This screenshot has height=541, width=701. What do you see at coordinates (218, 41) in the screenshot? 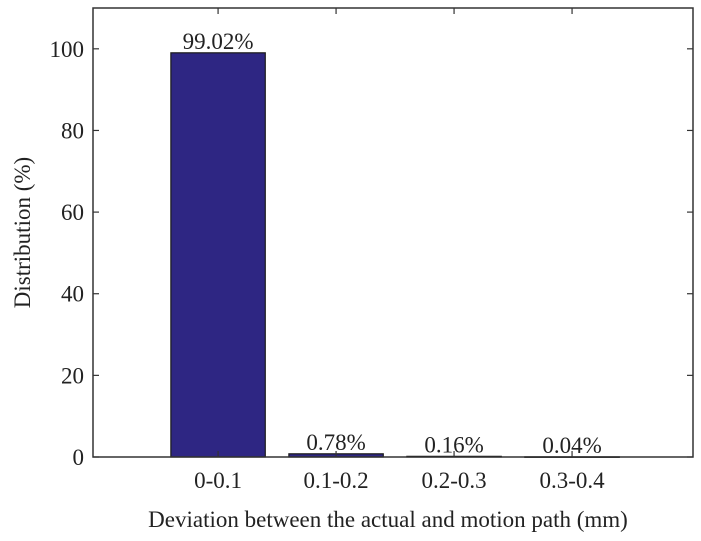
I see `data-label-0-0.1: 99.02%` at bounding box center [218, 41].